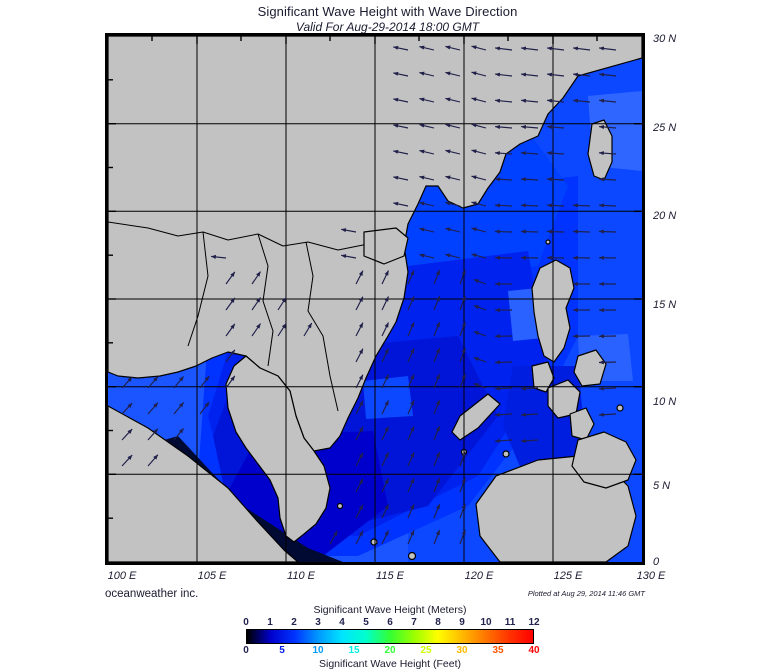 Image resolution: width=775 pixels, height=671 pixels. What do you see at coordinates (533, 622) in the screenshot?
I see `colorbar-tick-m-12: 12` at bounding box center [533, 622].